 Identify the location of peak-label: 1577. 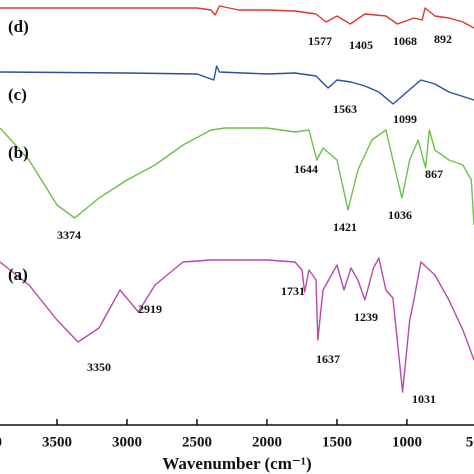
(320, 41).